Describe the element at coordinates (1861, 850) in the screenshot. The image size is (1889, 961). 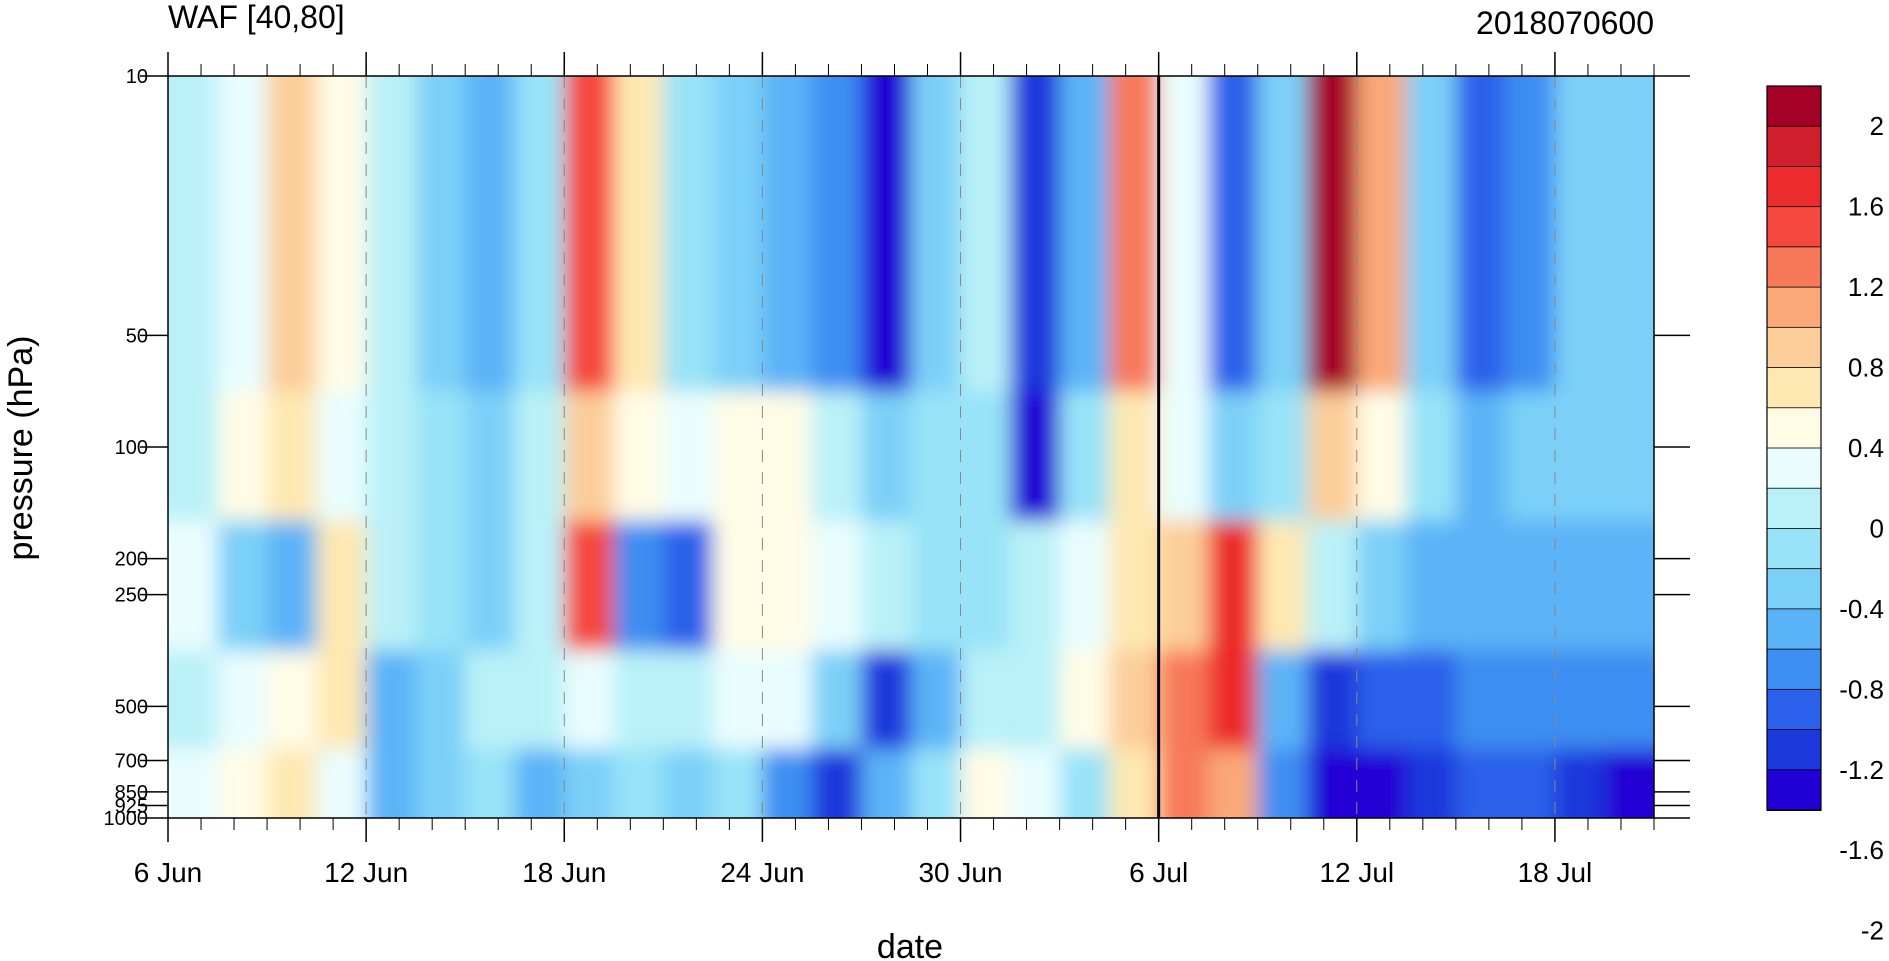
I see `colorbar-label: -1.6` at that location.